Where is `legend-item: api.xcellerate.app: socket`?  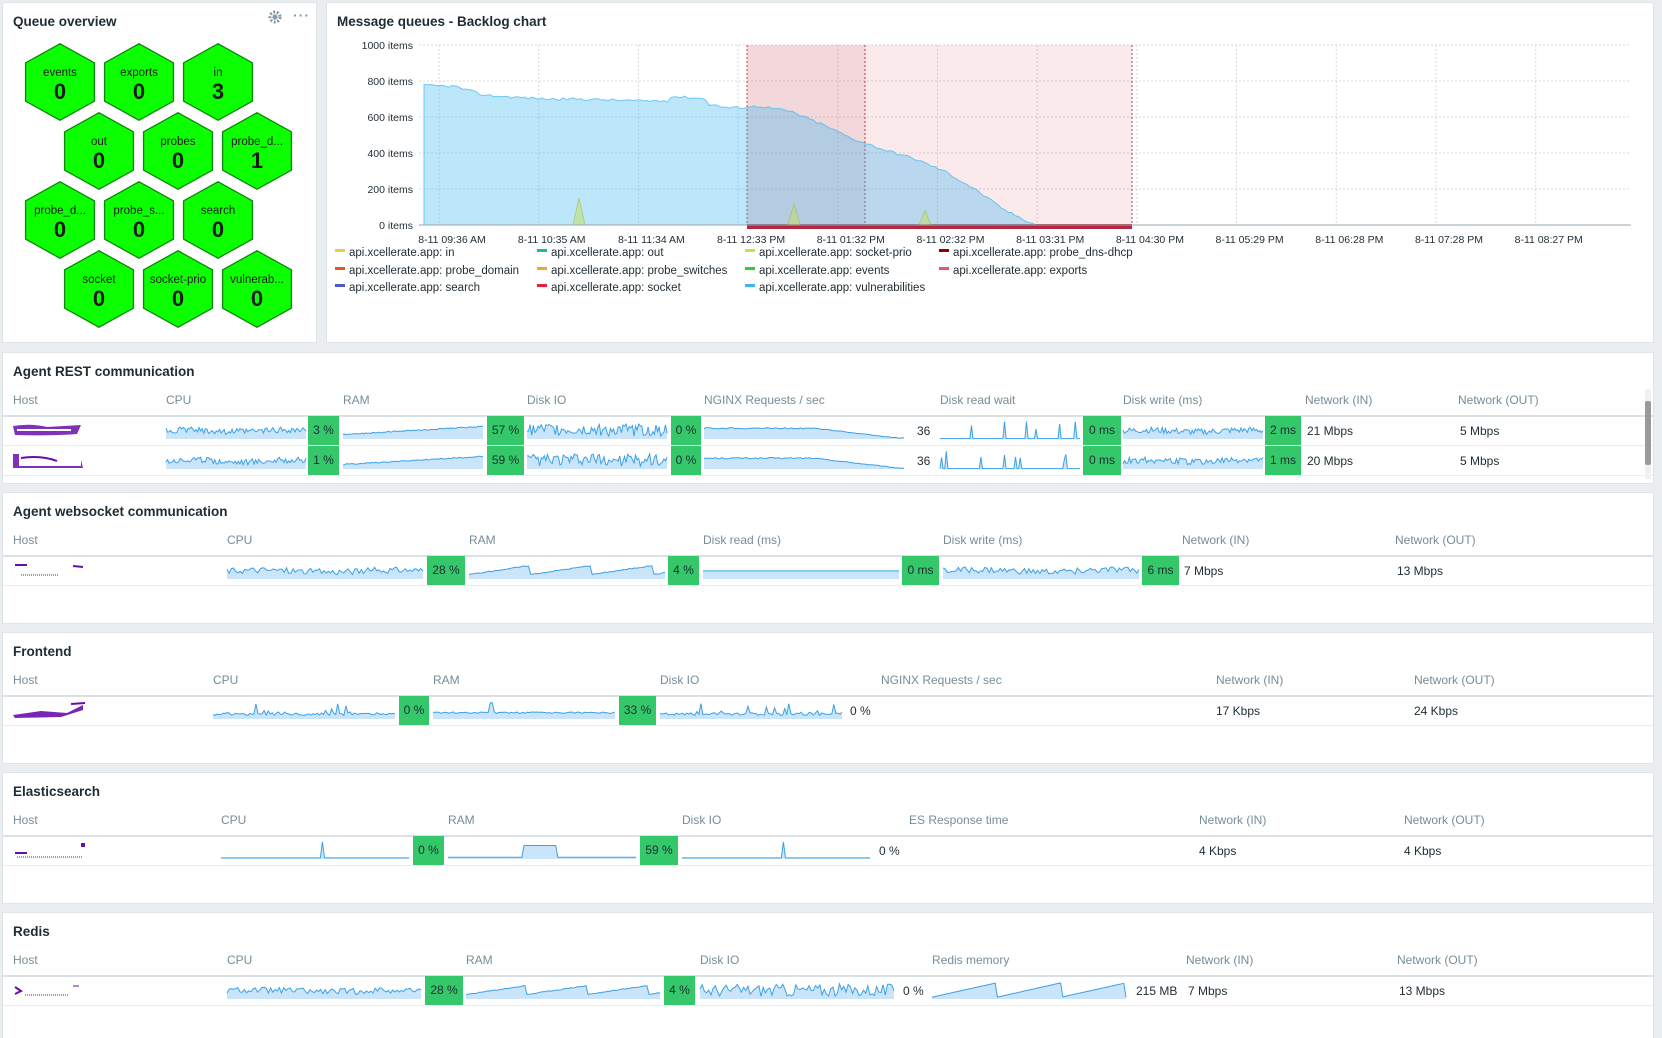 legend-item: api.xcellerate.app: socket is located at coordinates (609, 288).